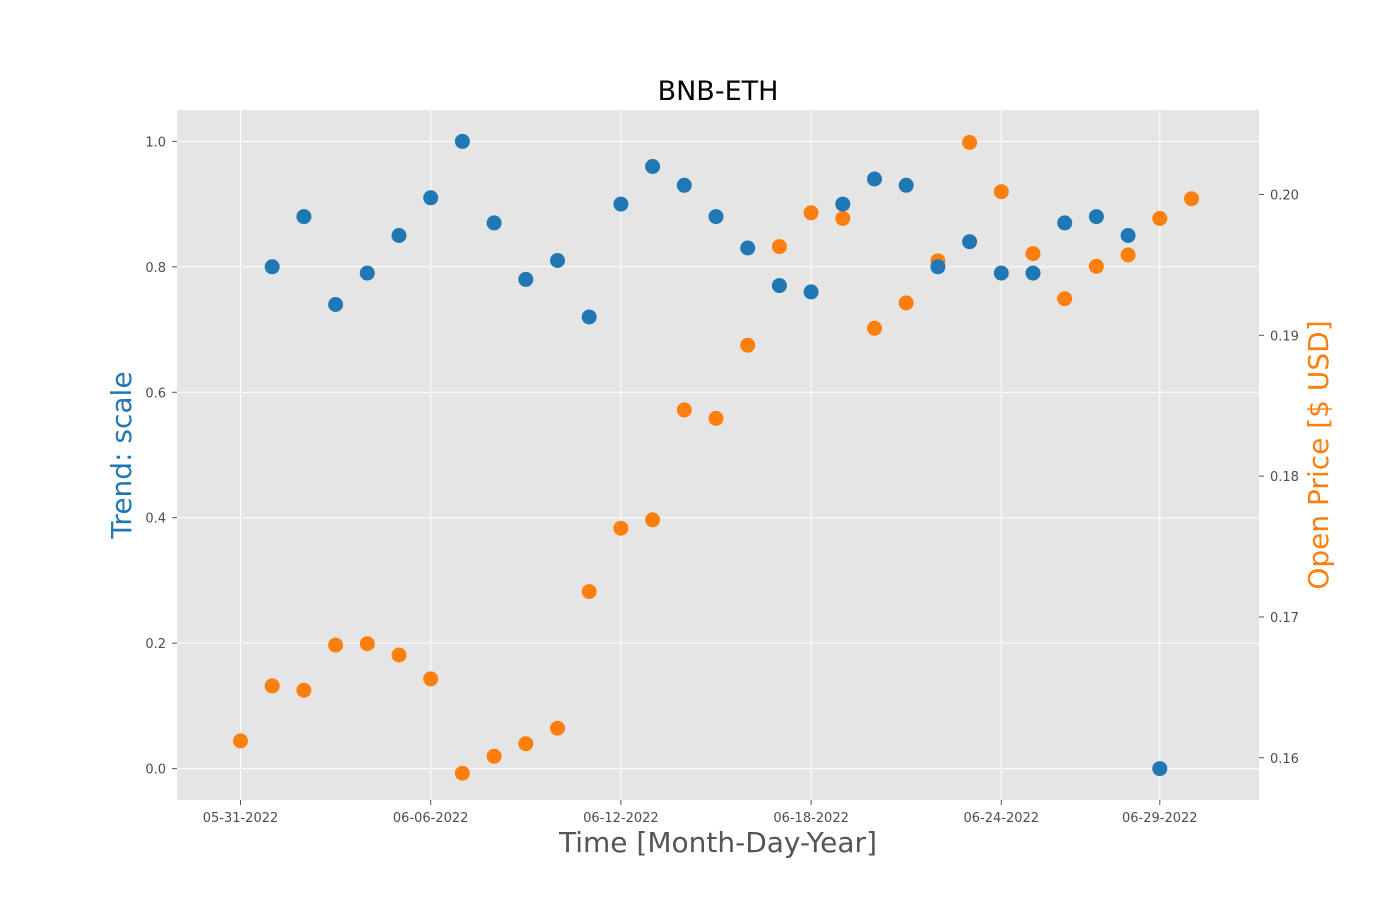 Image resolution: width=1400 pixels, height=900 pixels. Describe the element at coordinates (1002, 818) in the screenshot. I see `x-tick-label: 06-24-2022` at that location.